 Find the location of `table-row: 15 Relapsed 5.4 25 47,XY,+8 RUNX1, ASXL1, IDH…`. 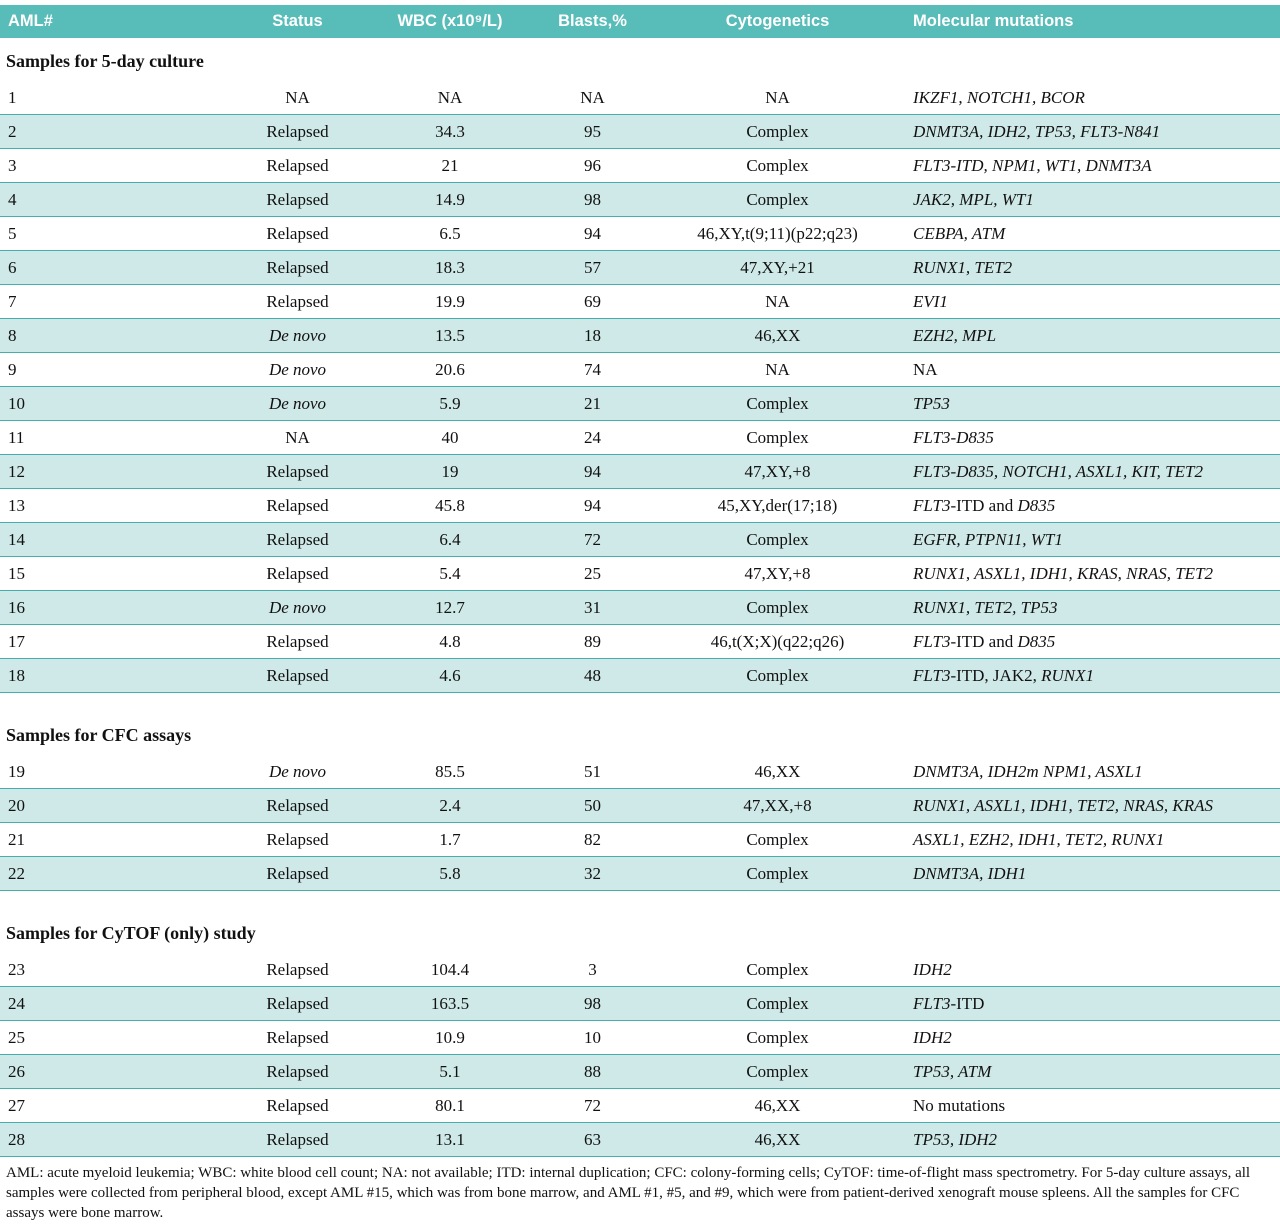

table-row: 15 Relapsed 5.4 25 47,XY,+8 RUNX1, ASXL1, IDH… is located at coordinates (640, 574).